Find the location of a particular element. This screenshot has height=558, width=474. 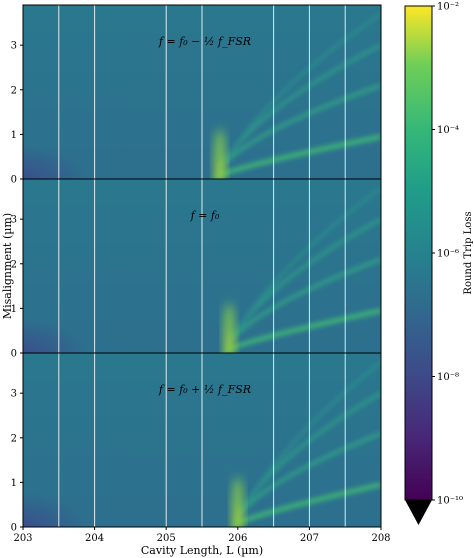

y-axis-label: Misalignment (µm) is located at coordinates (7, 266).